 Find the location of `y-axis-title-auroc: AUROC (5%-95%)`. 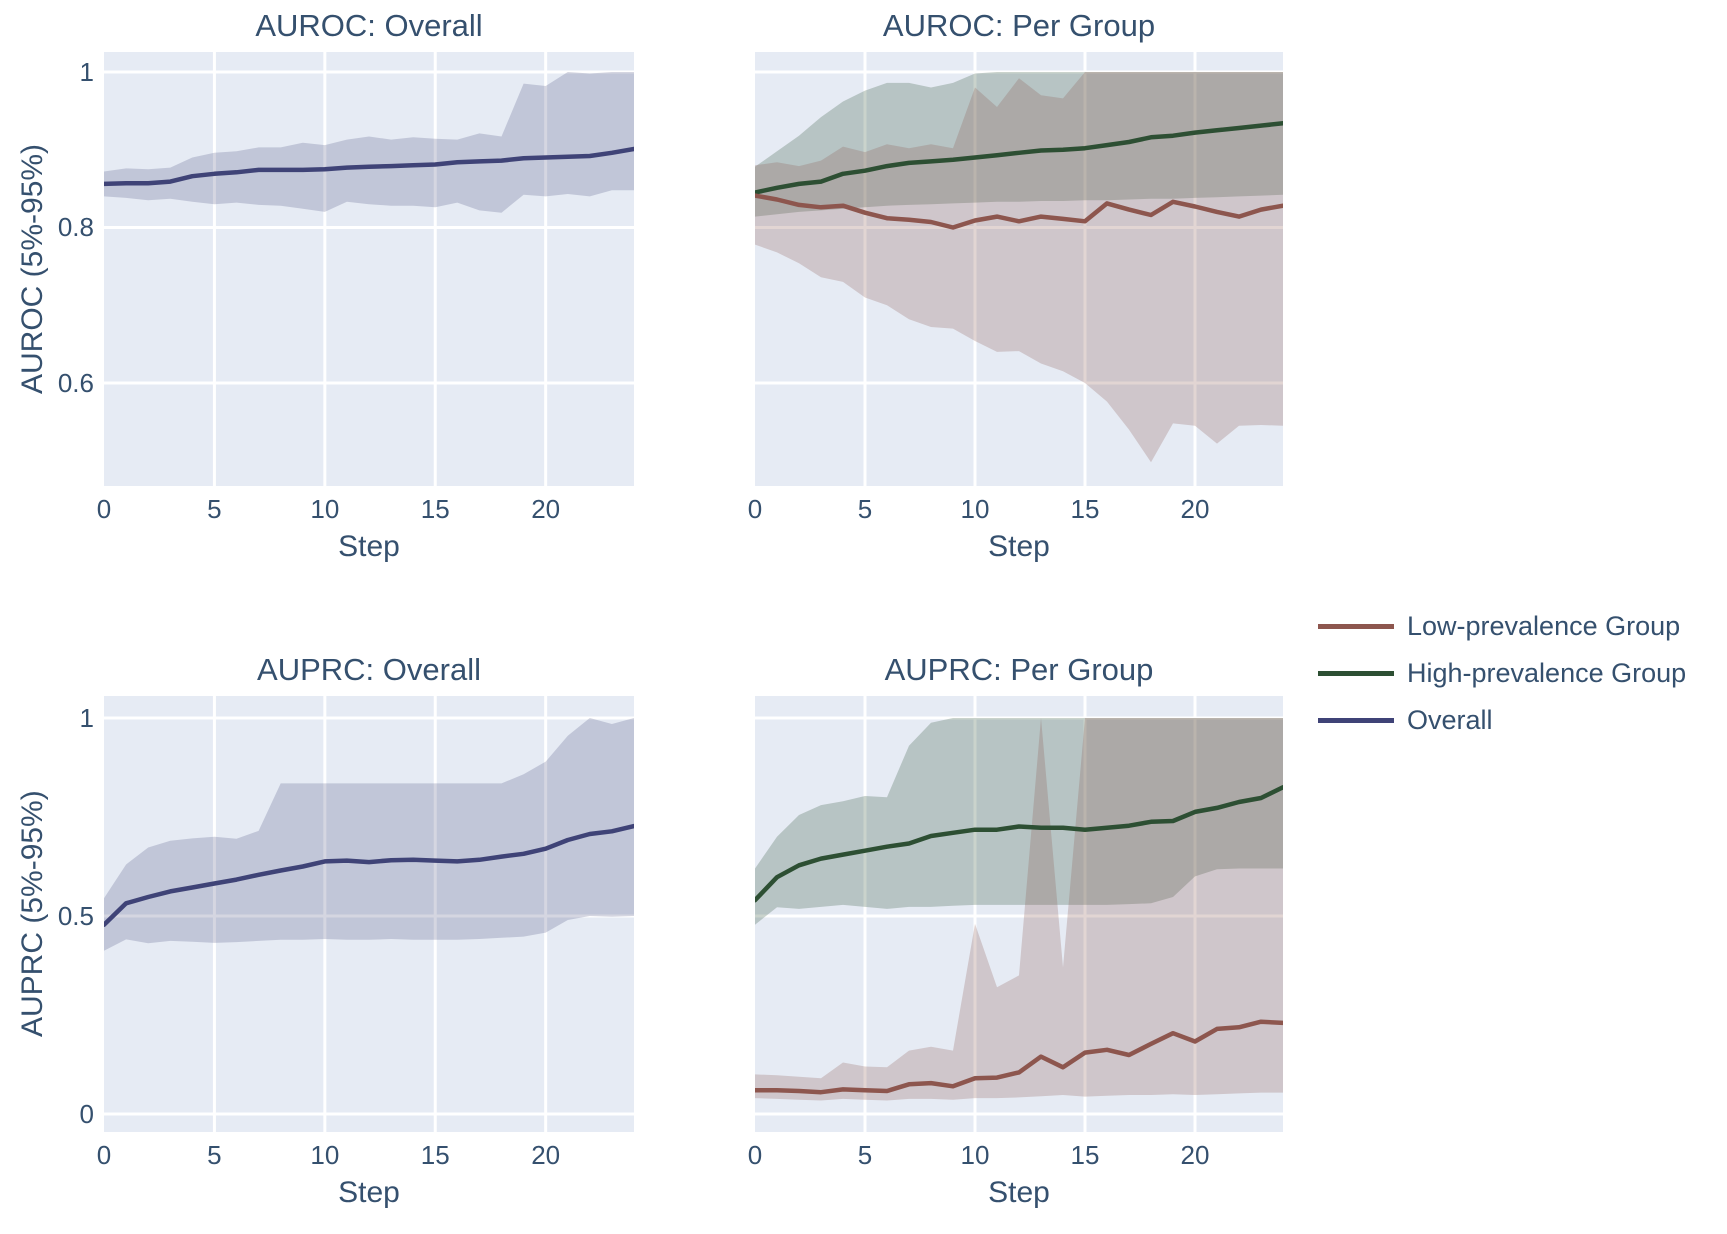

y-axis-title-auroc: AUROC (5%-95%) is located at coordinates (32, 269).